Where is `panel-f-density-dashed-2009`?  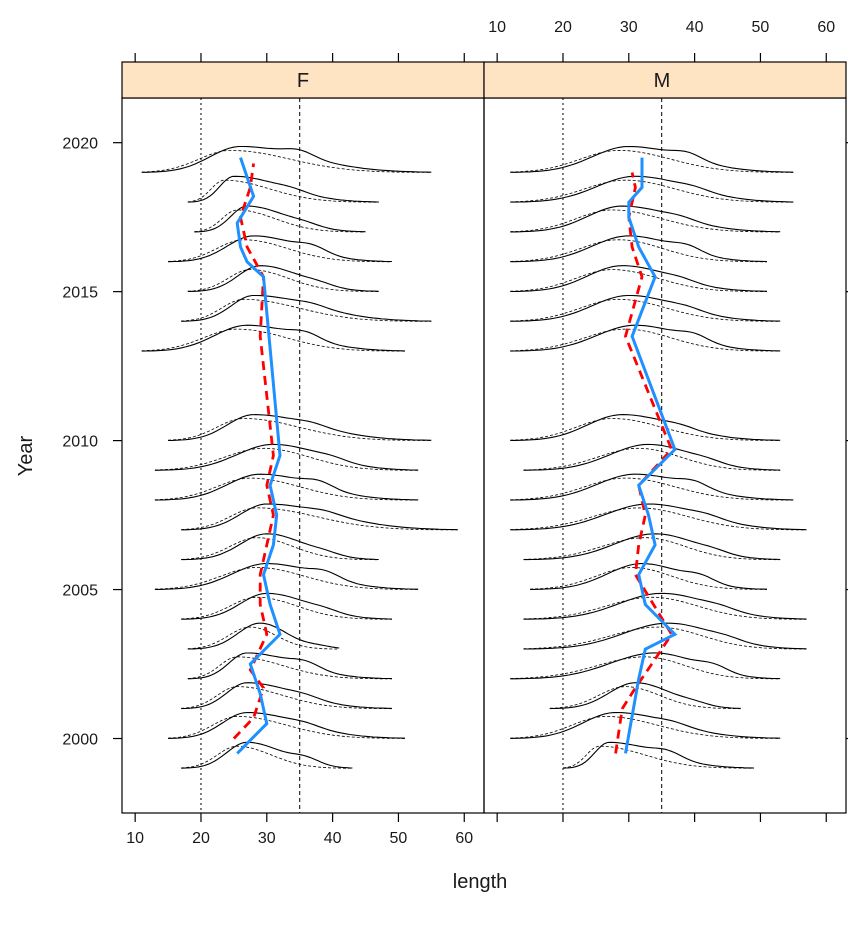
panel-f-density-dashed-2009 is located at coordinates (286, 459).